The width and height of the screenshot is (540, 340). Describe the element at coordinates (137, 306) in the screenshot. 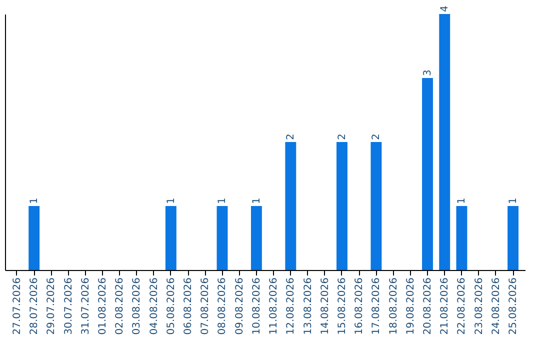

I see `x-tick-label: 03.08.2026` at that location.